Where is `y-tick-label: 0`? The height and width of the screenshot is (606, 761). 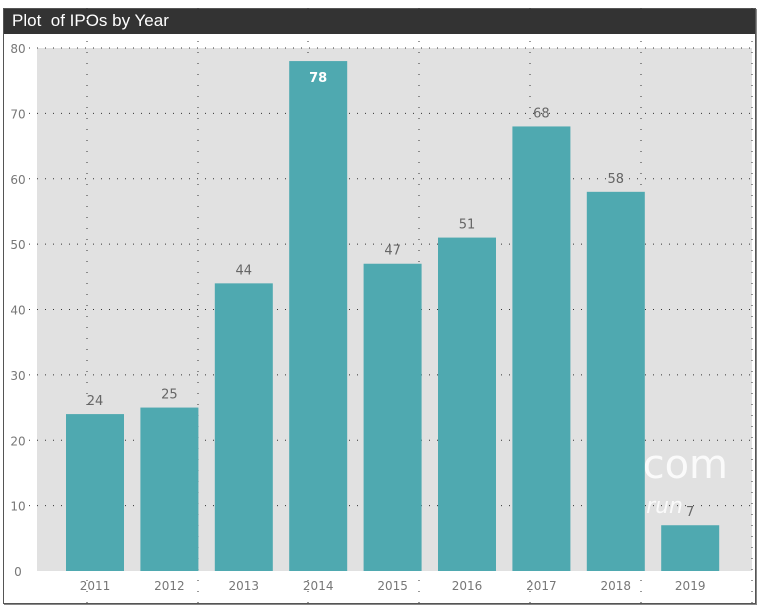
y-tick-label: 0 is located at coordinates (18, 572).